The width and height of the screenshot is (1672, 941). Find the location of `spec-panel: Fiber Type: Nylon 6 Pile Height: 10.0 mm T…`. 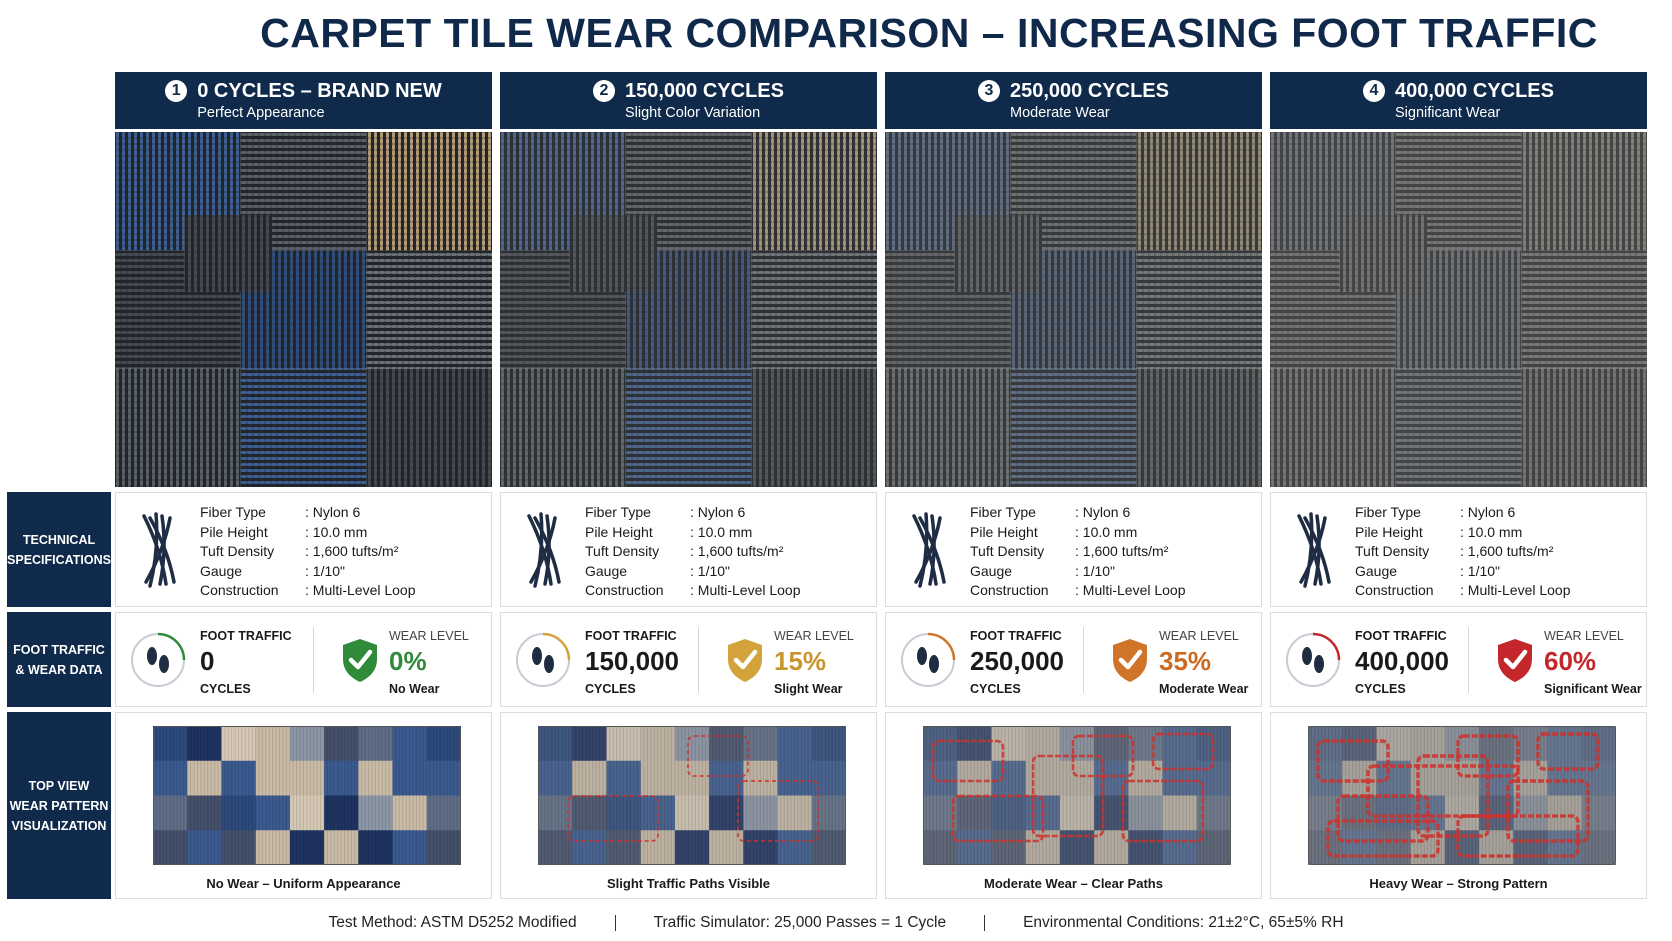

spec-panel: Fiber Type: Nylon 6 Pile Height: 10.0 mm T… is located at coordinates (1073, 549).